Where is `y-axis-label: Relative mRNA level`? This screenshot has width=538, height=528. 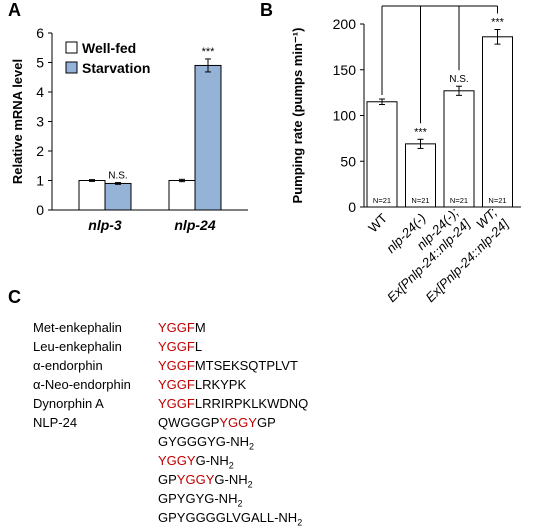 y-axis-label: Relative mRNA level is located at coordinates (17, 121).